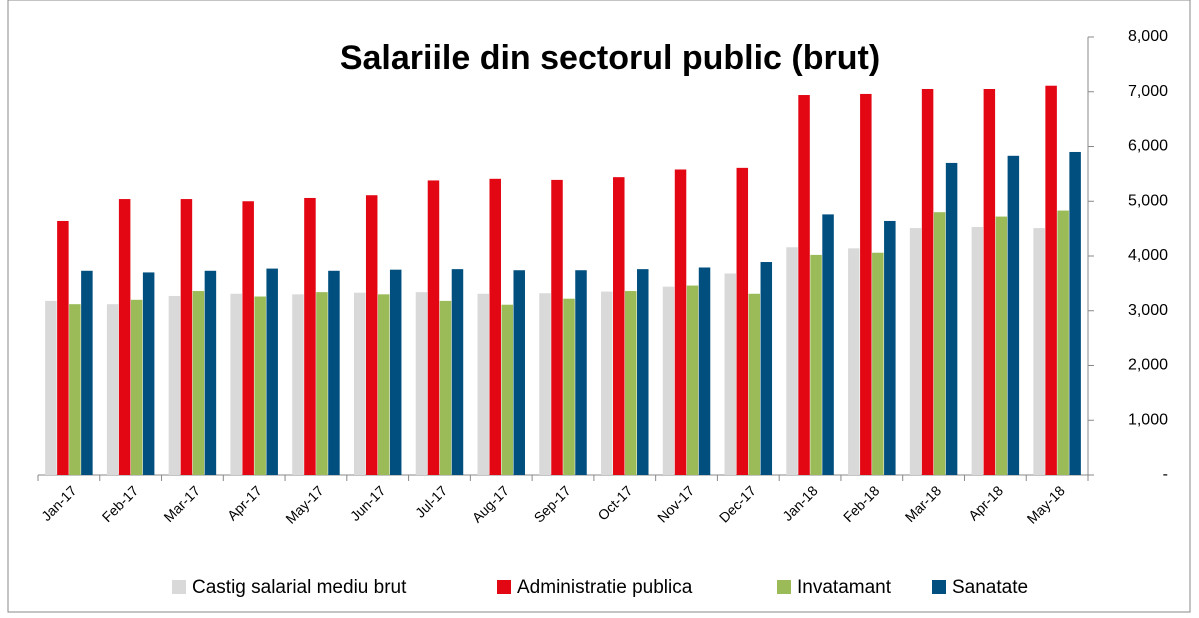 This screenshot has height=618, width=1199. I want to click on x-tick-label: Feb-18, so click(861, 503).